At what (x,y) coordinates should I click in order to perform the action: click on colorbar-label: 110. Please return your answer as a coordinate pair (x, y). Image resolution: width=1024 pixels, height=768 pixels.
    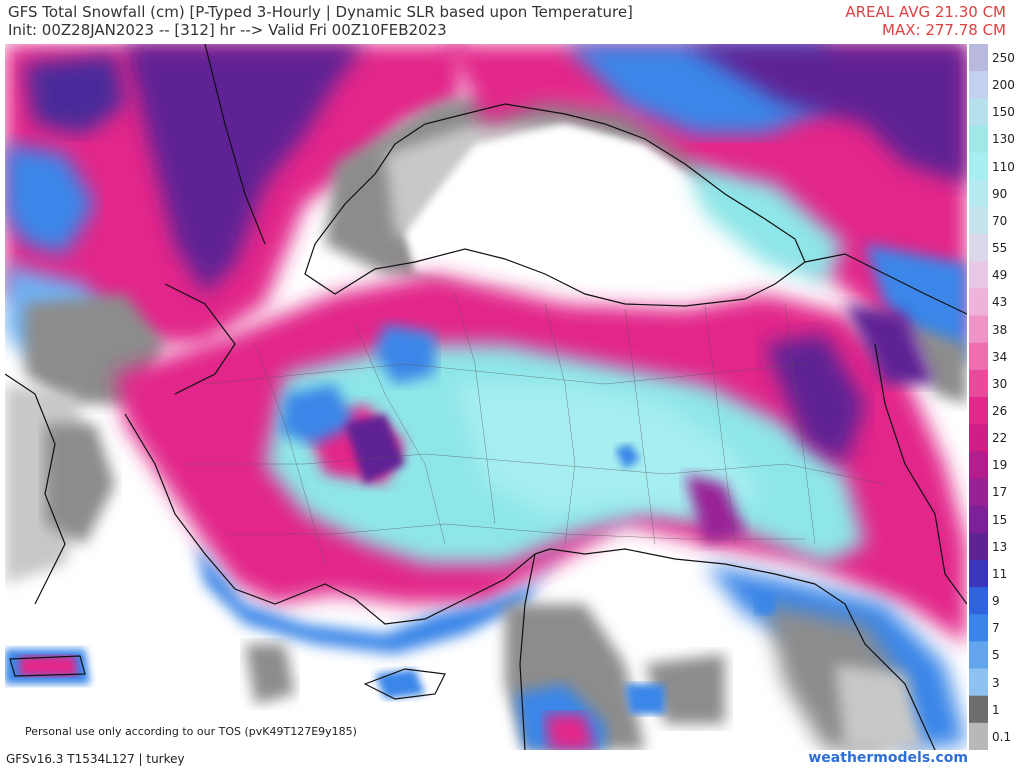
    Looking at the image, I should click on (1003, 166).